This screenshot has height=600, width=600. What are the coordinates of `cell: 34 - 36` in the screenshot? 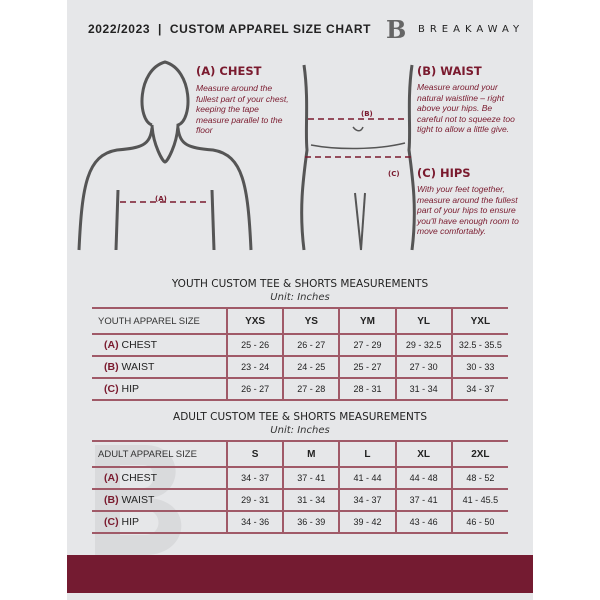 It's located at (254, 522).